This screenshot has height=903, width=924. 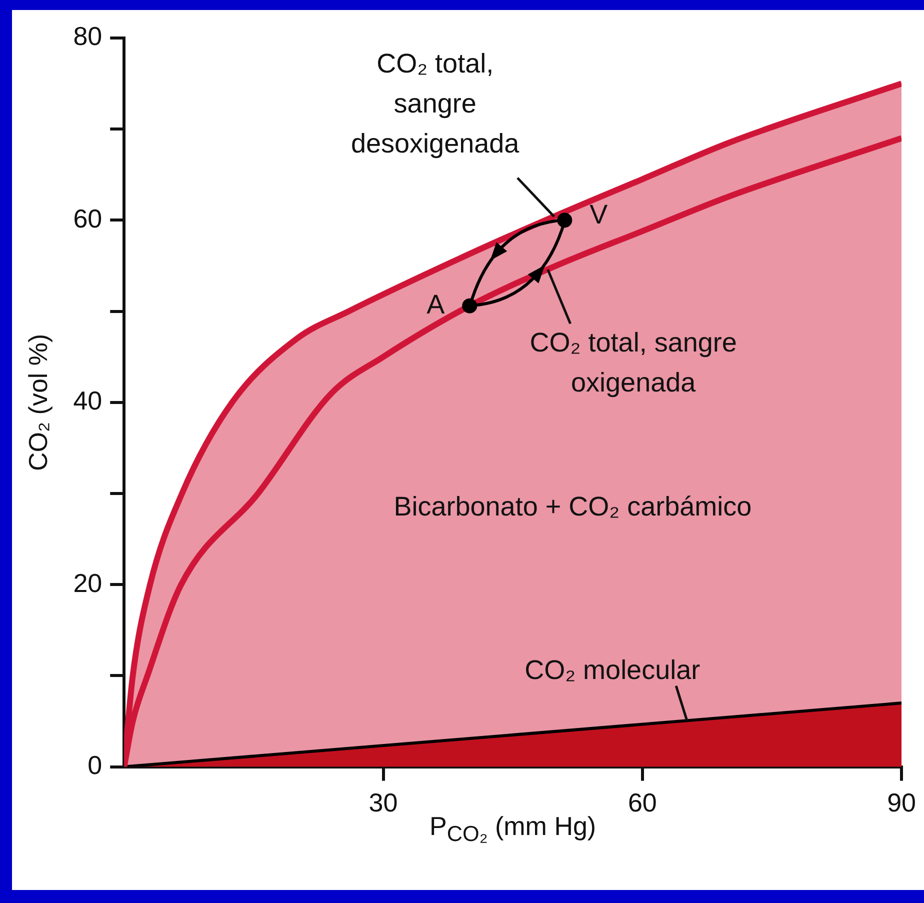 I want to click on x-tick-label: 60, so click(x=642, y=803).